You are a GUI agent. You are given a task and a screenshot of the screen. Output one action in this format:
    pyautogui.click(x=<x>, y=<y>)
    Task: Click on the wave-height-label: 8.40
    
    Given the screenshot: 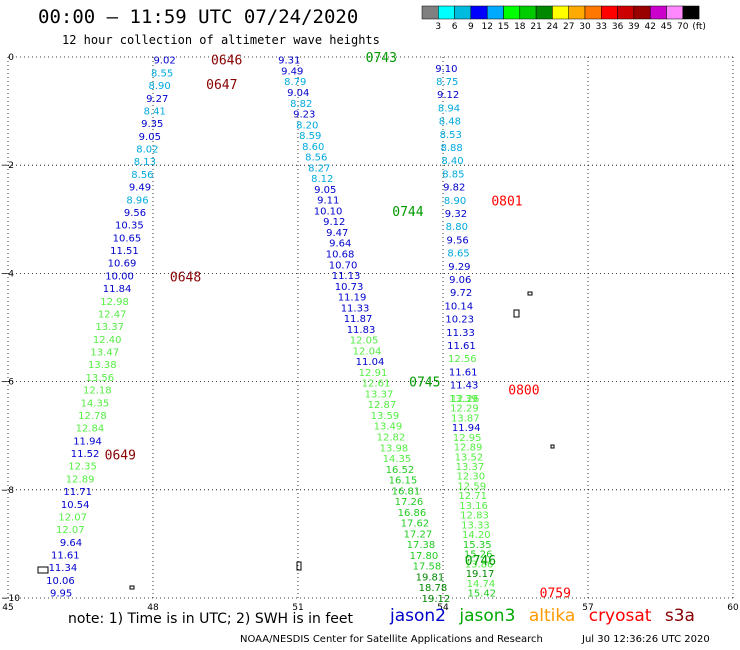 What is the action you would take?
    pyautogui.click(x=452, y=161)
    